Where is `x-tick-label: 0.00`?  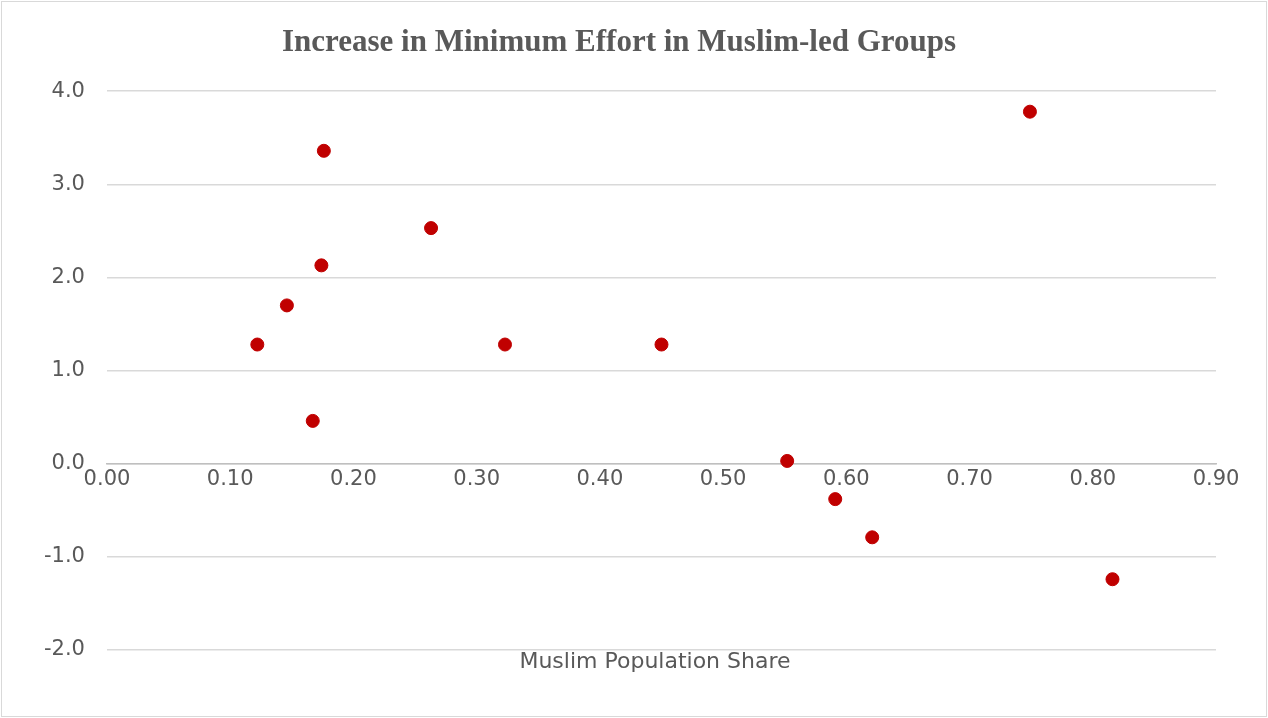 x-tick-label: 0.00 is located at coordinates (107, 477).